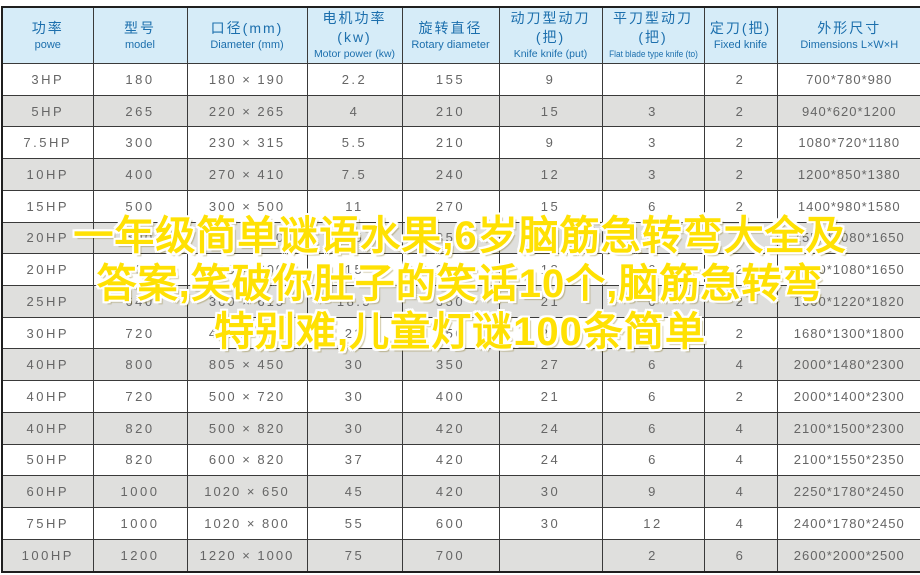  I want to click on cell-dims: 1200*850*1380, so click(848, 174).